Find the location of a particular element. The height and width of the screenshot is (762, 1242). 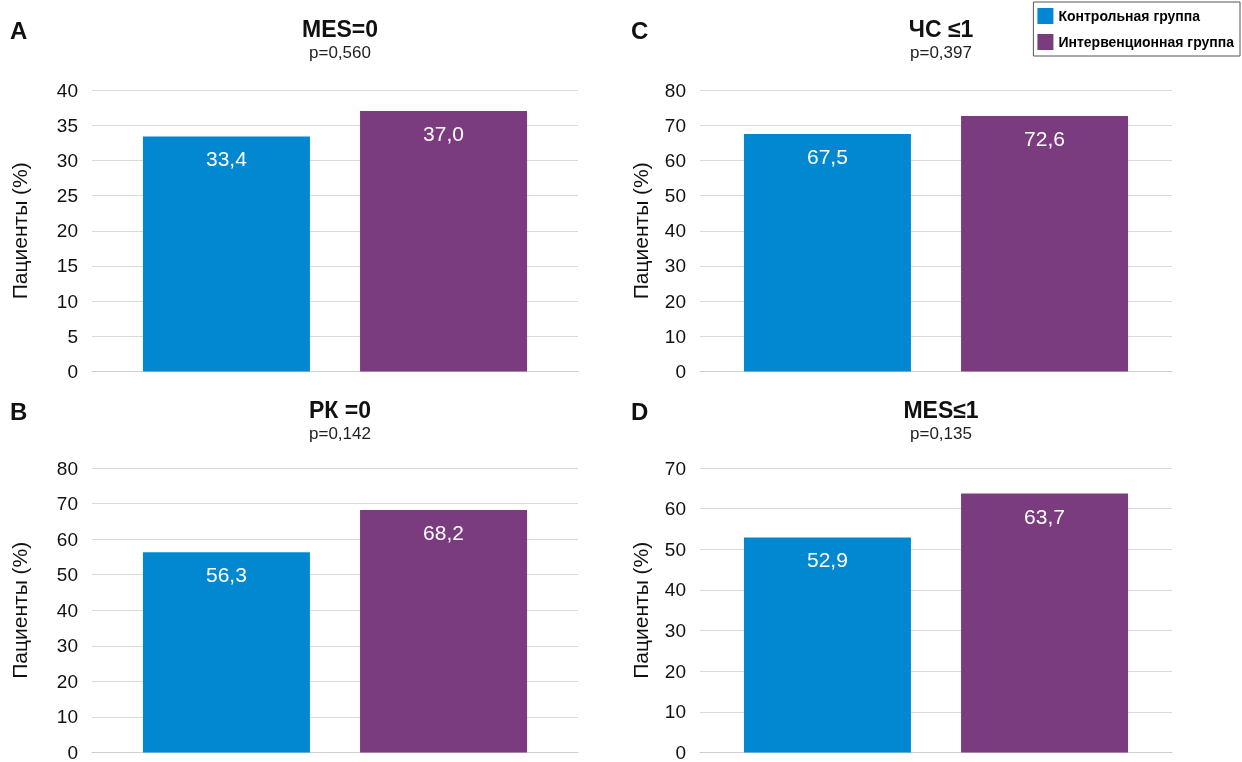

legend-label: Контрольная группа is located at coordinates (1129, 16).